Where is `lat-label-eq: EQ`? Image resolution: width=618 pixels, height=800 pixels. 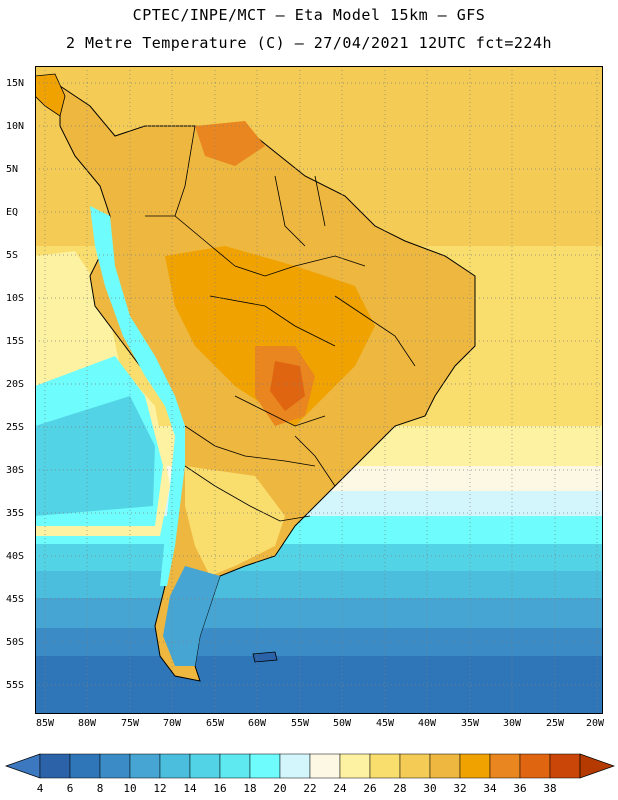 lat-label-eq: EQ is located at coordinates (12, 212).